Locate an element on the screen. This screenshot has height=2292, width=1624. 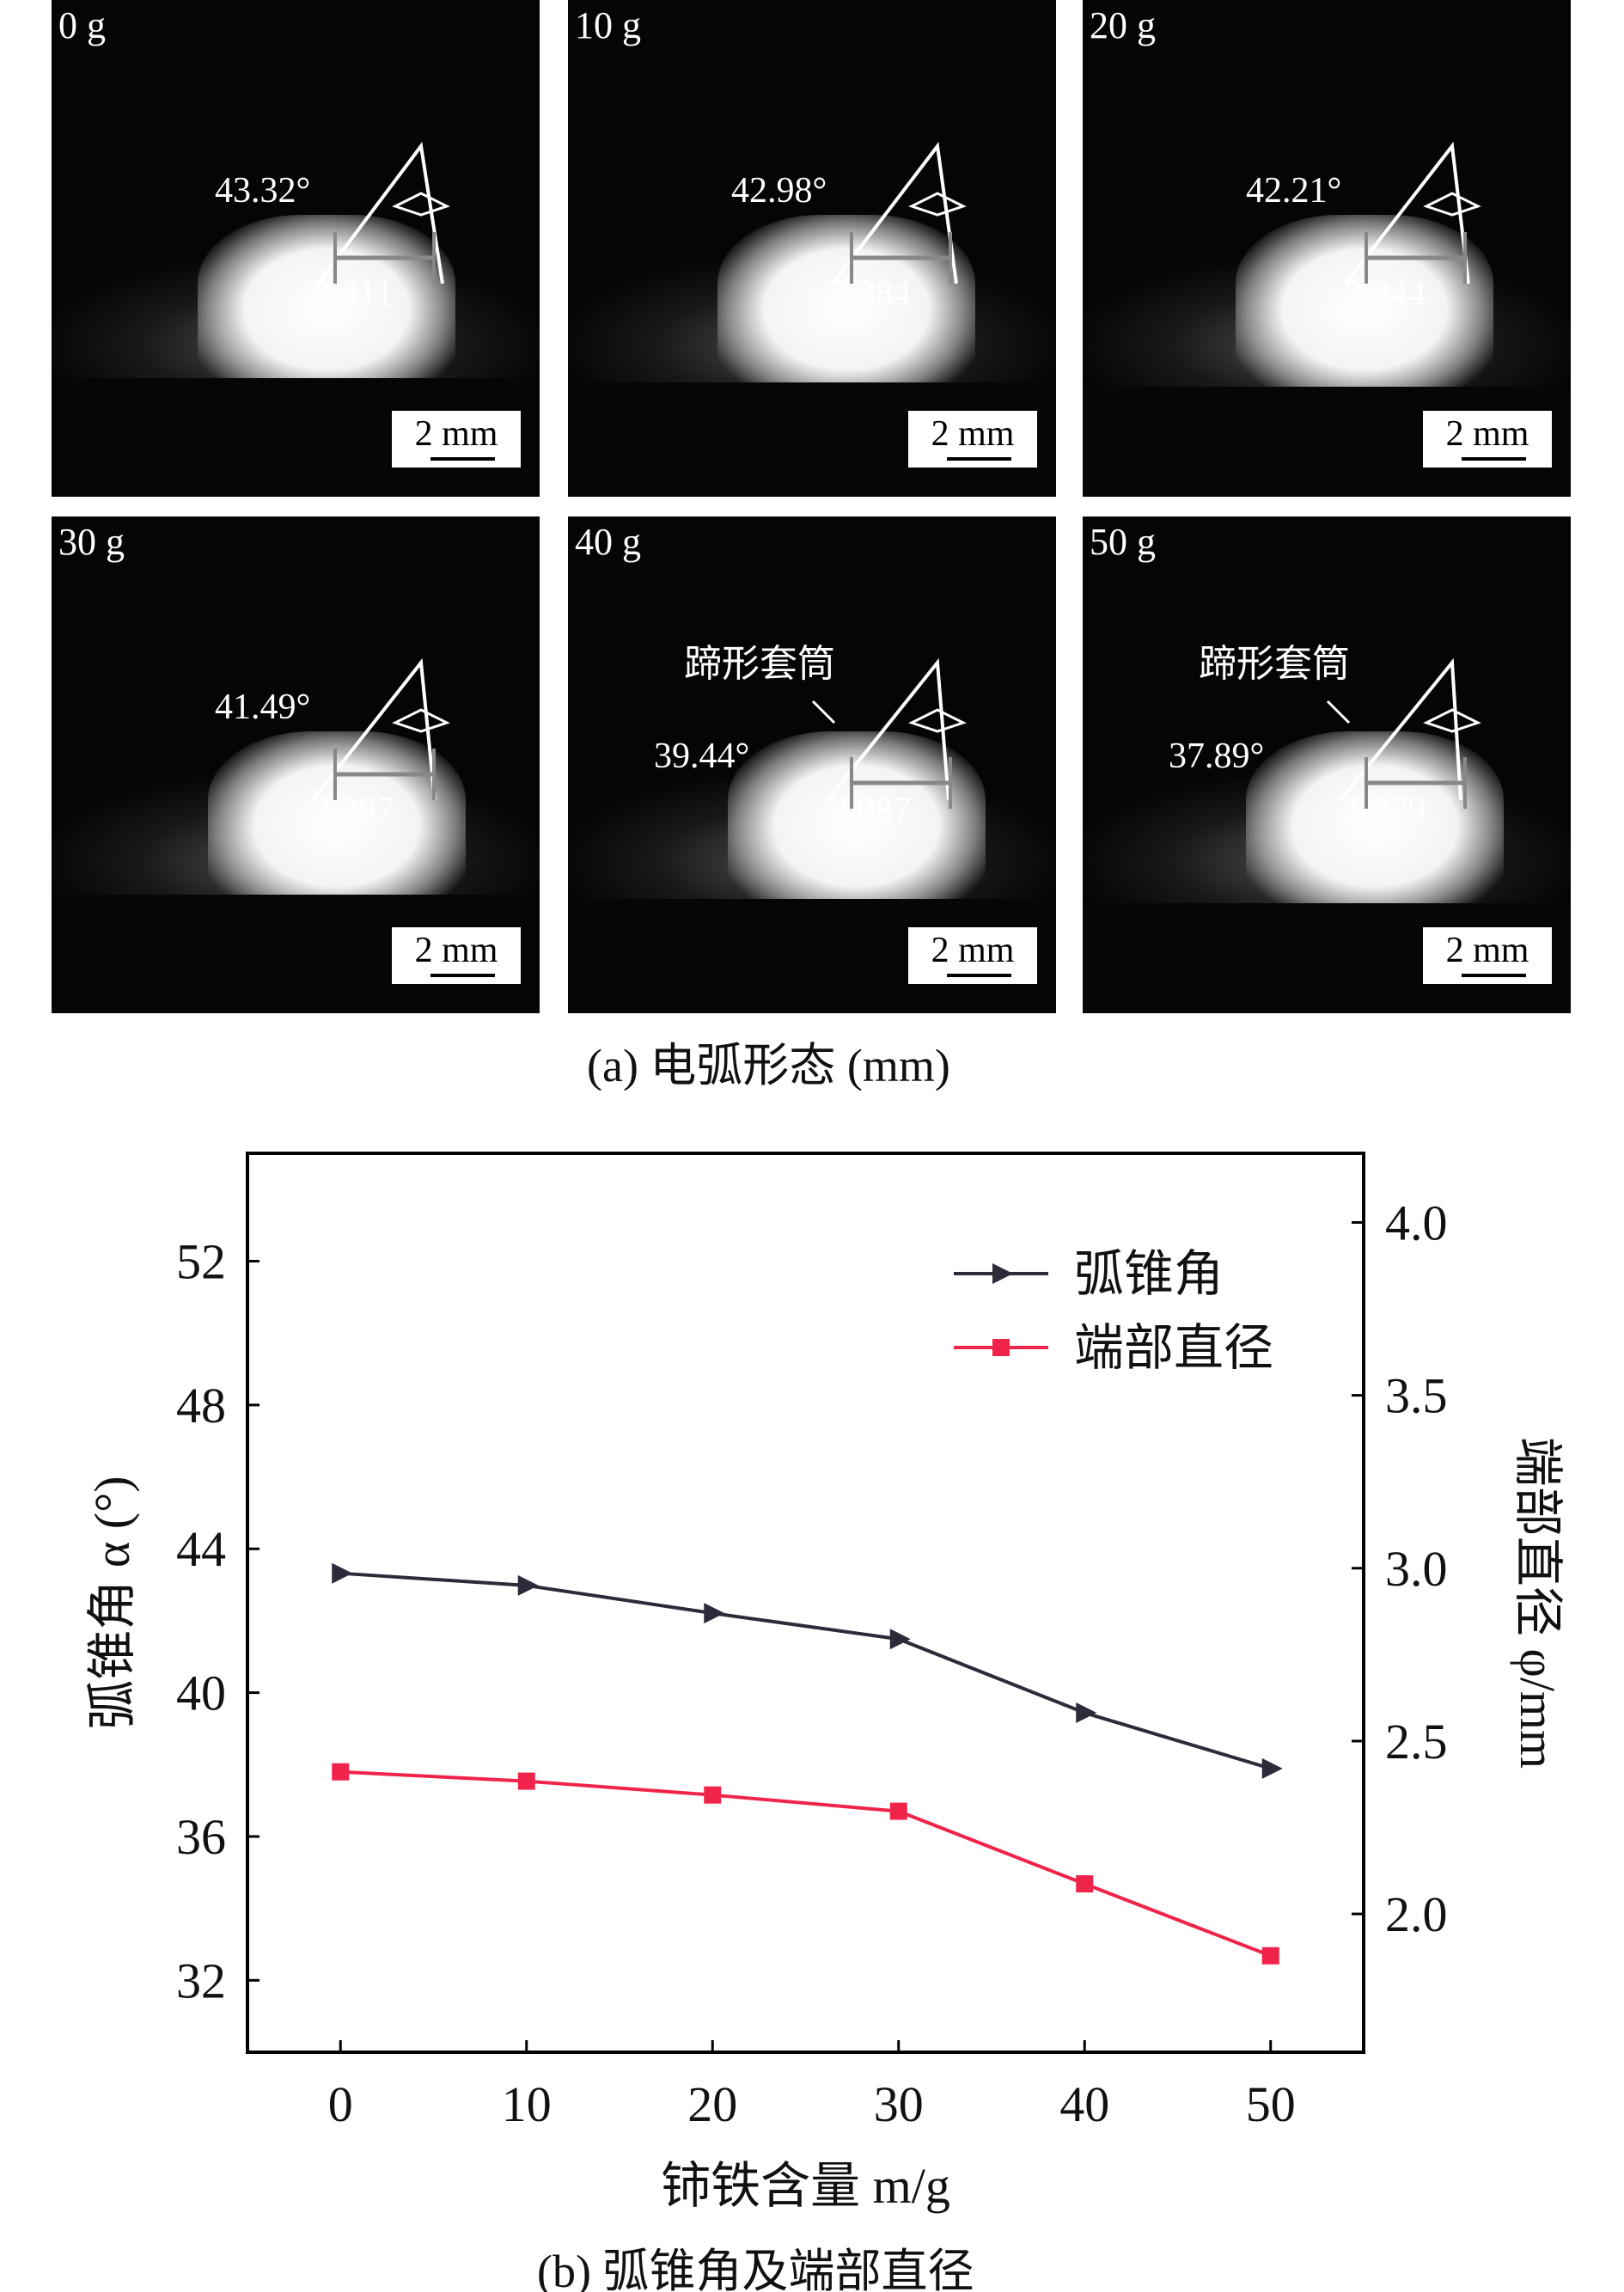
arc-photo-panel: 40 g 39.44° 2.087 蹄形套筒 2 mm is located at coordinates (812, 765).